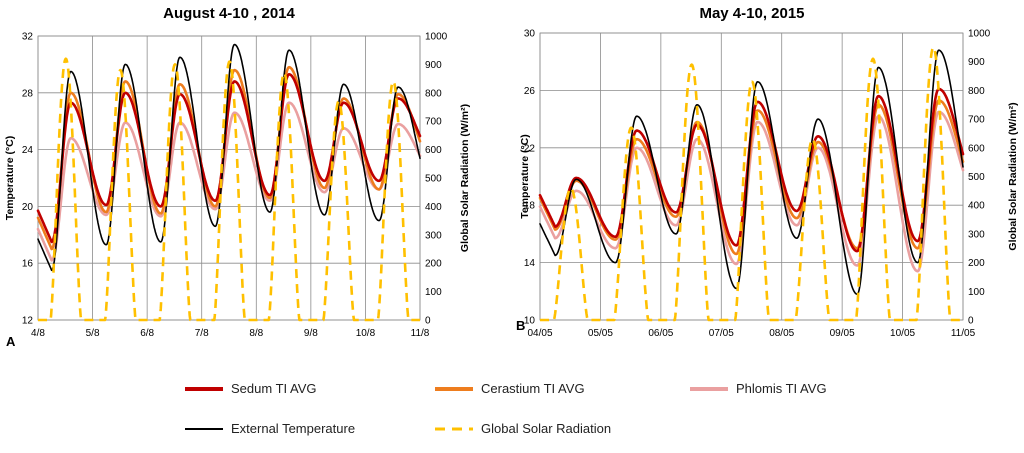 This screenshot has height=453, width=1024. I want to click on x-tick-label: 07/05, so click(721, 333).